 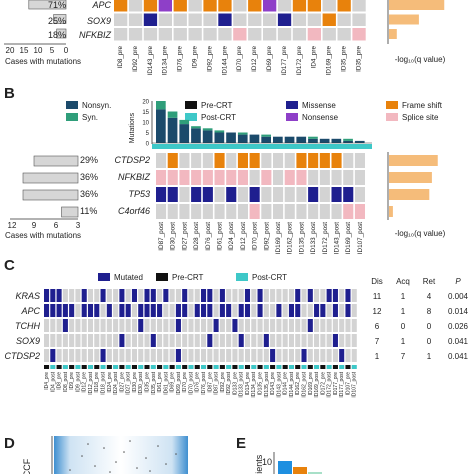 What do you see at coordinates (160, 382) in the screenshot?
I see `c-sample-label: ID61_pre` at bounding box center [160, 382].